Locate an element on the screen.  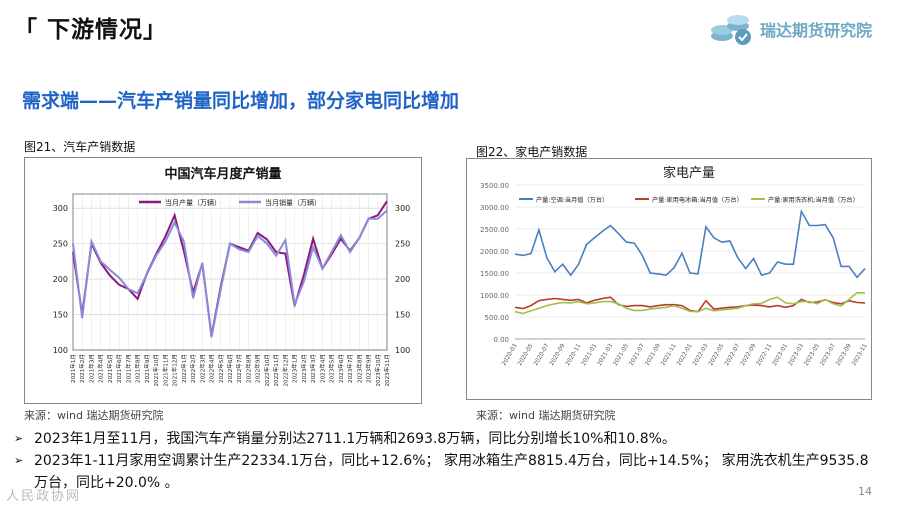
x-tick-label: 2021年11月 is located at coordinates (165, 370).